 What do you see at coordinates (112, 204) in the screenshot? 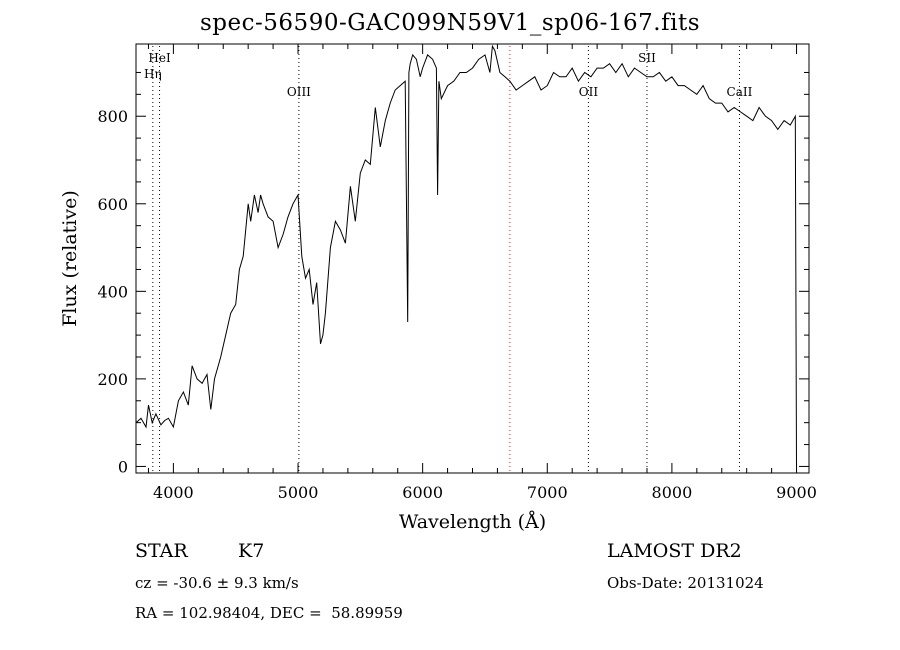
I see `y-tick-label: 600` at bounding box center [112, 204].